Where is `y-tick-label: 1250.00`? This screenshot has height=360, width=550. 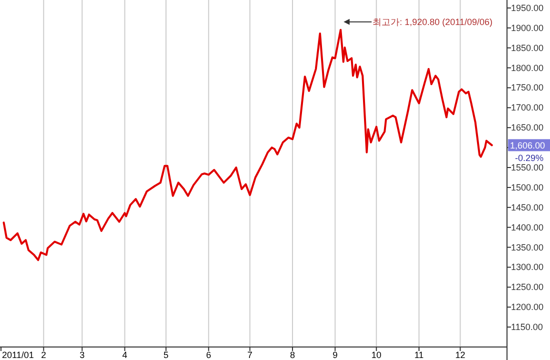
y-tick-label: 1250.00 is located at coordinates (527, 287).